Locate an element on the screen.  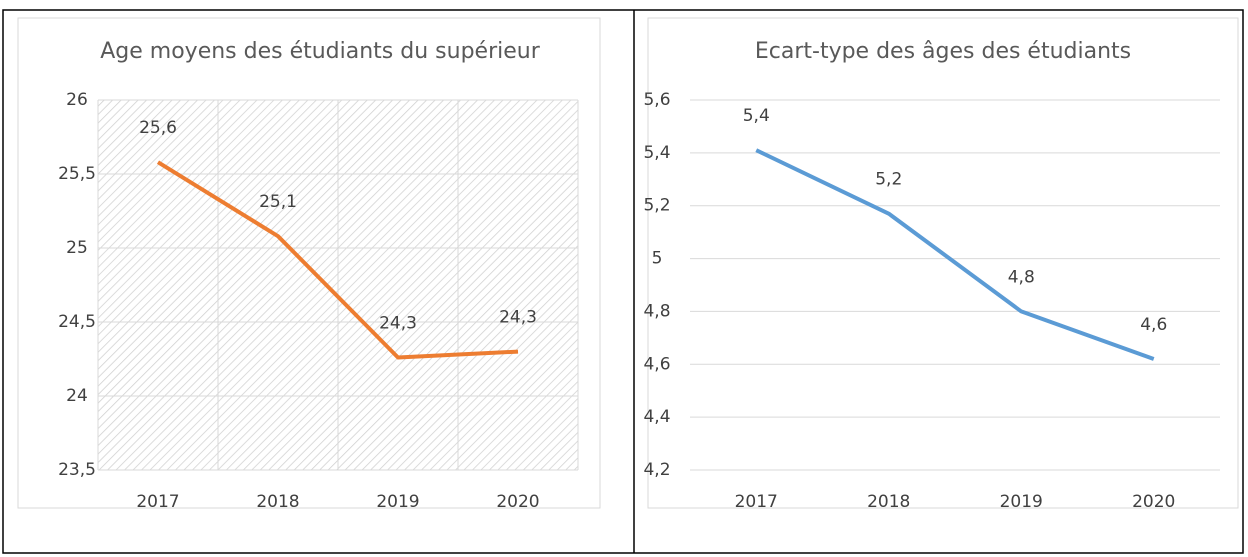
data-label: 5,4 is located at coordinates (756, 116).